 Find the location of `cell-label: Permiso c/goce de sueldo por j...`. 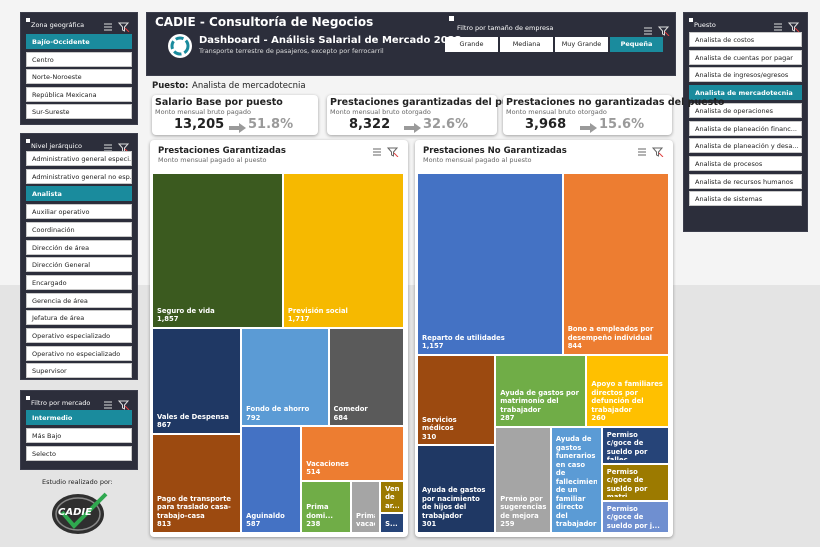

cell-label: Permiso c/goce de sueldo por j... is located at coordinates (633, 516).